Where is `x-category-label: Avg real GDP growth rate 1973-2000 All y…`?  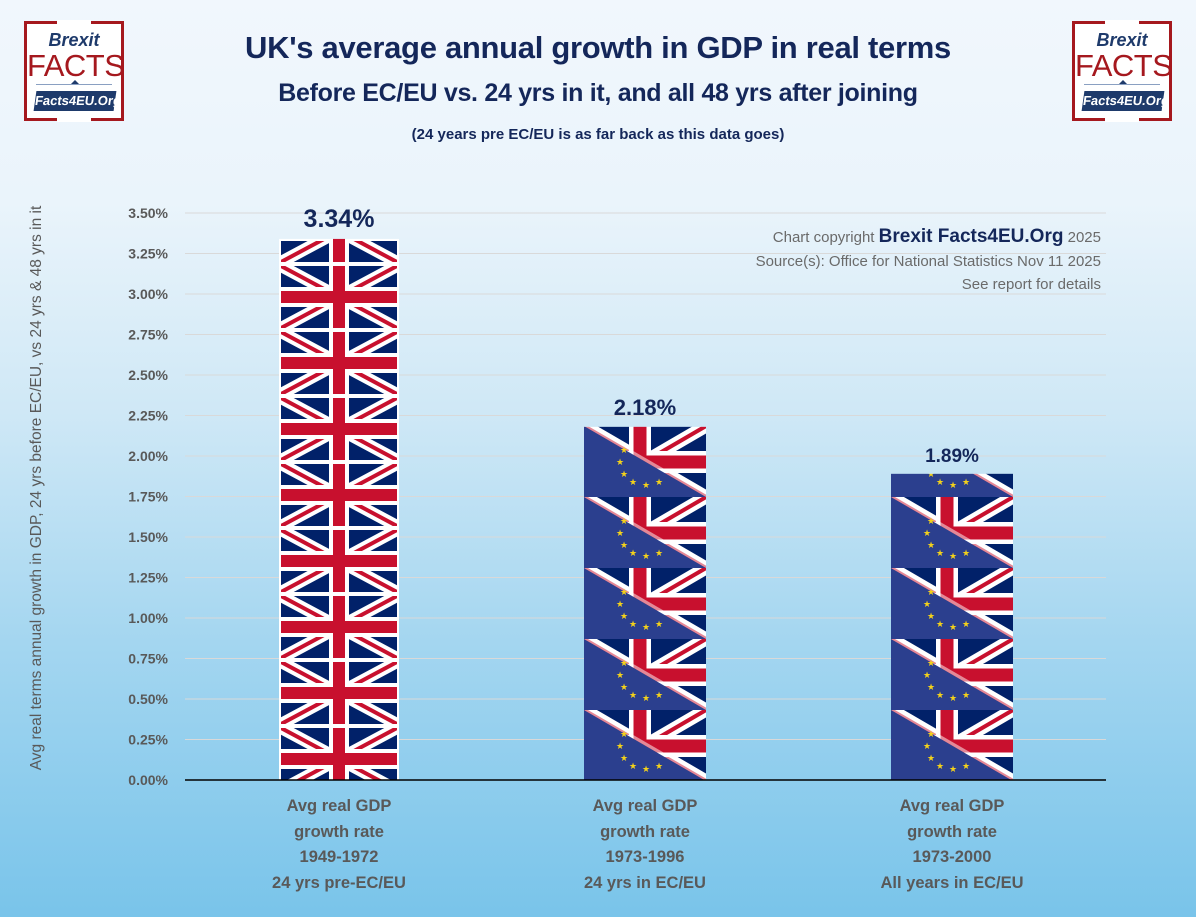
x-category-label: Avg real GDP growth rate 1973-2000 All y… is located at coordinates (952, 845).